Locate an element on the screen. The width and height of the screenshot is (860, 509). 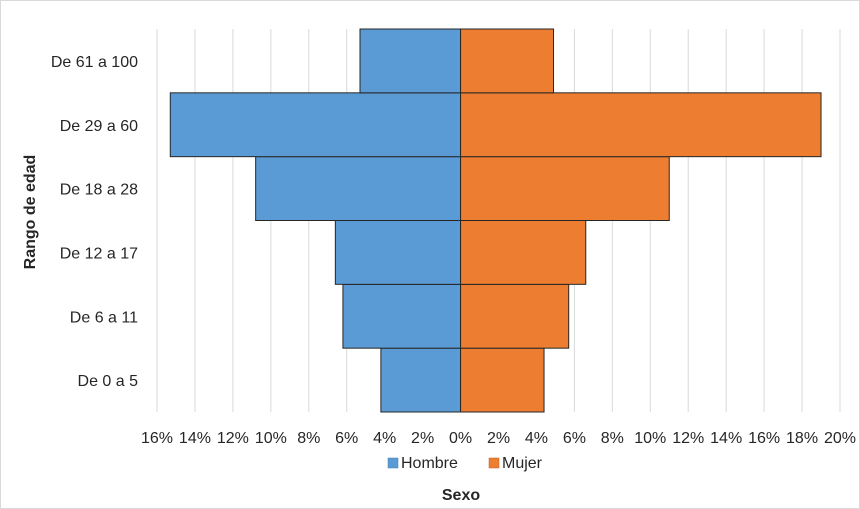
y-tick-label: De 61 a 100 is located at coordinates (94, 62).